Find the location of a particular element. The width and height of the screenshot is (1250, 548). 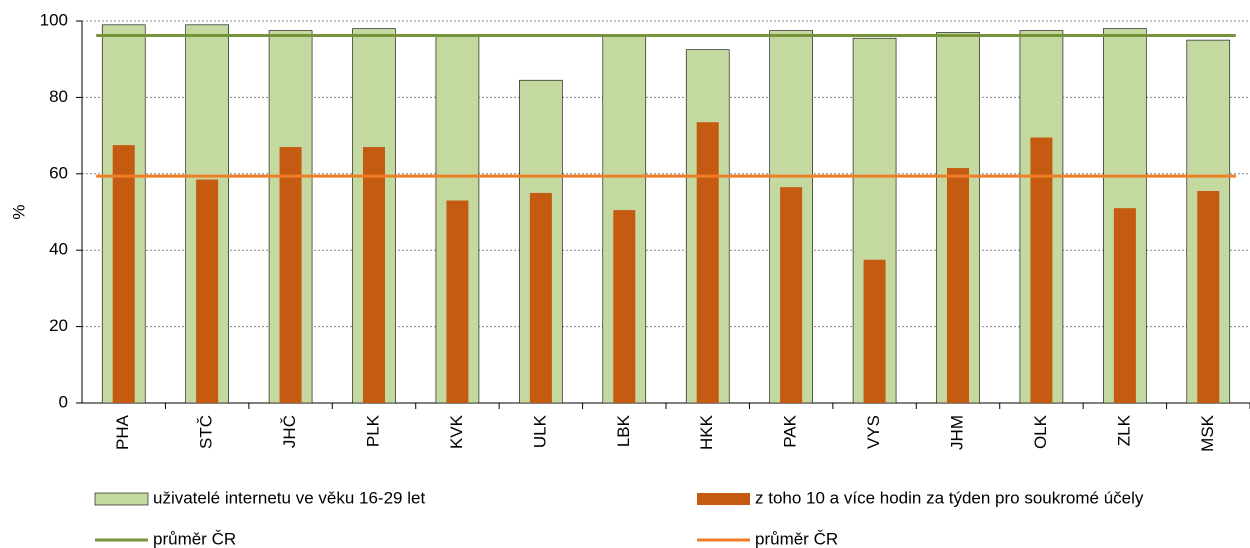

y-tick-label: 40 is located at coordinates (58, 249).